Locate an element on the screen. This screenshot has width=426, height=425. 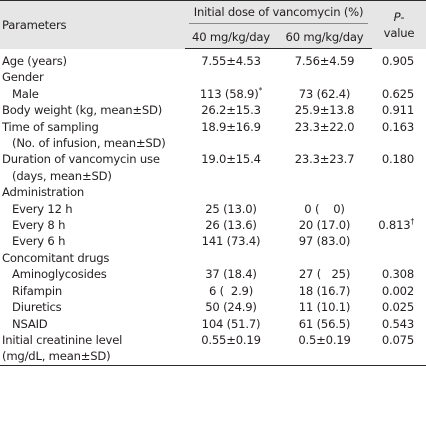
row-label: Age (years) is located at coordinates (34, 60).